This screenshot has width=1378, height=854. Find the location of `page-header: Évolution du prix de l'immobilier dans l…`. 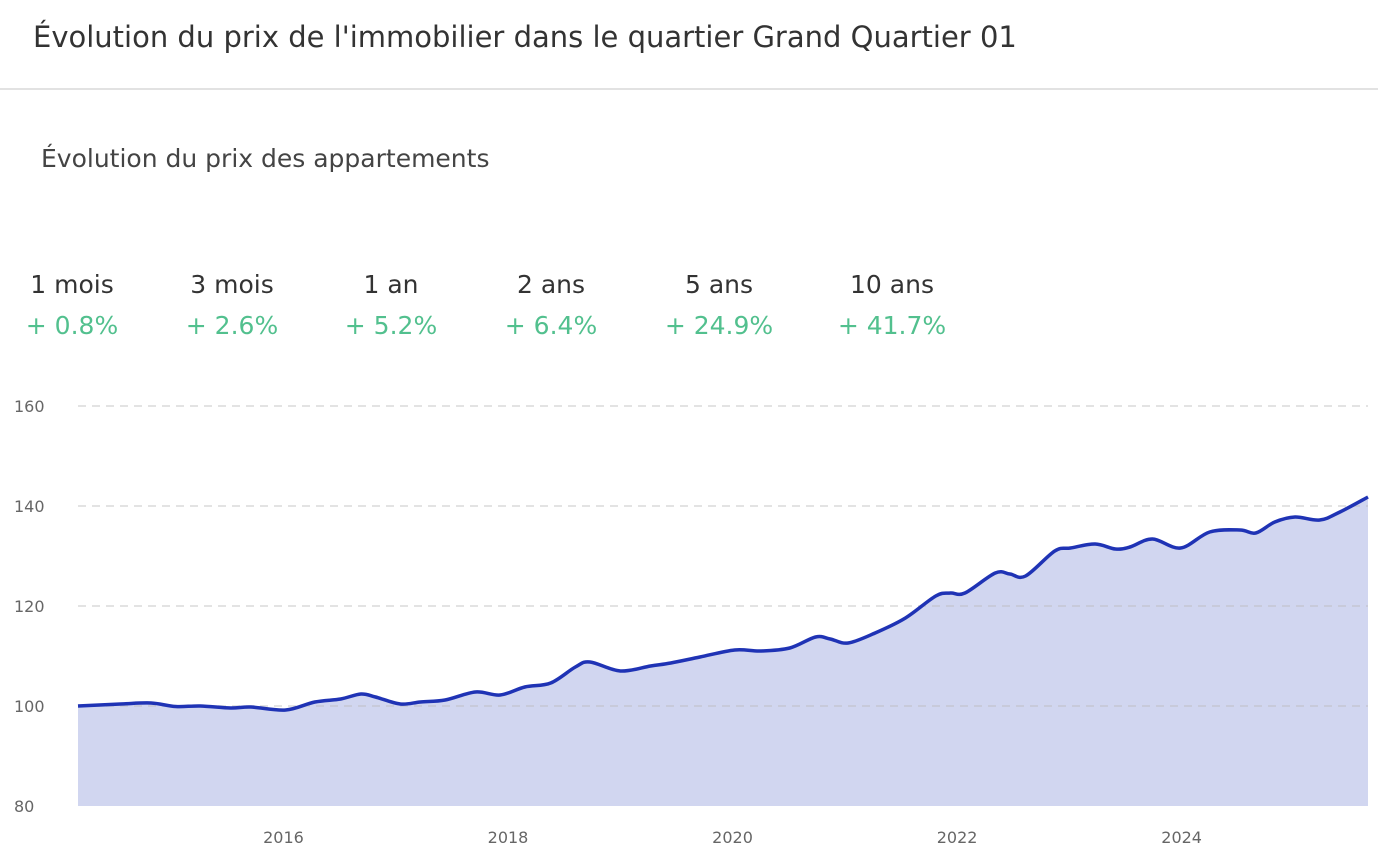

page-header: Évolution du prix de l'immobilier dans l… is located at coordinates (689, 45).